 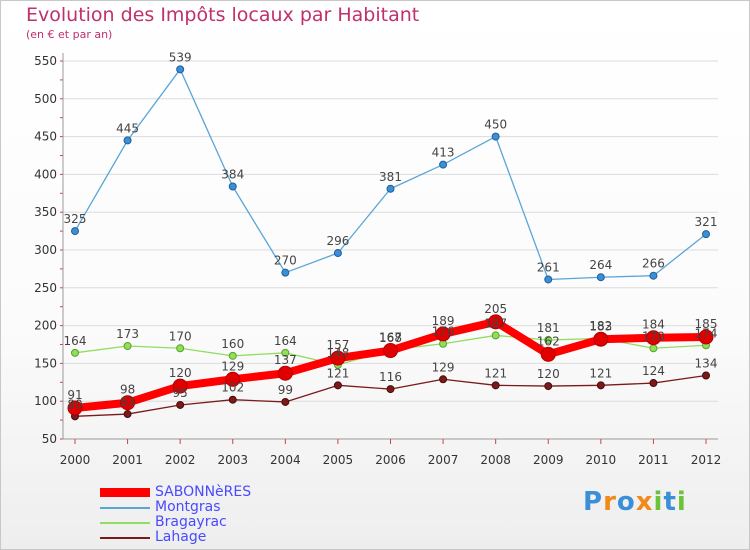 What do you see at coordinates (223, 15) in the screenshot?
I see `chart-title: Evolution des Impôts locaux par Habitant` at bounding box center [223, 15].